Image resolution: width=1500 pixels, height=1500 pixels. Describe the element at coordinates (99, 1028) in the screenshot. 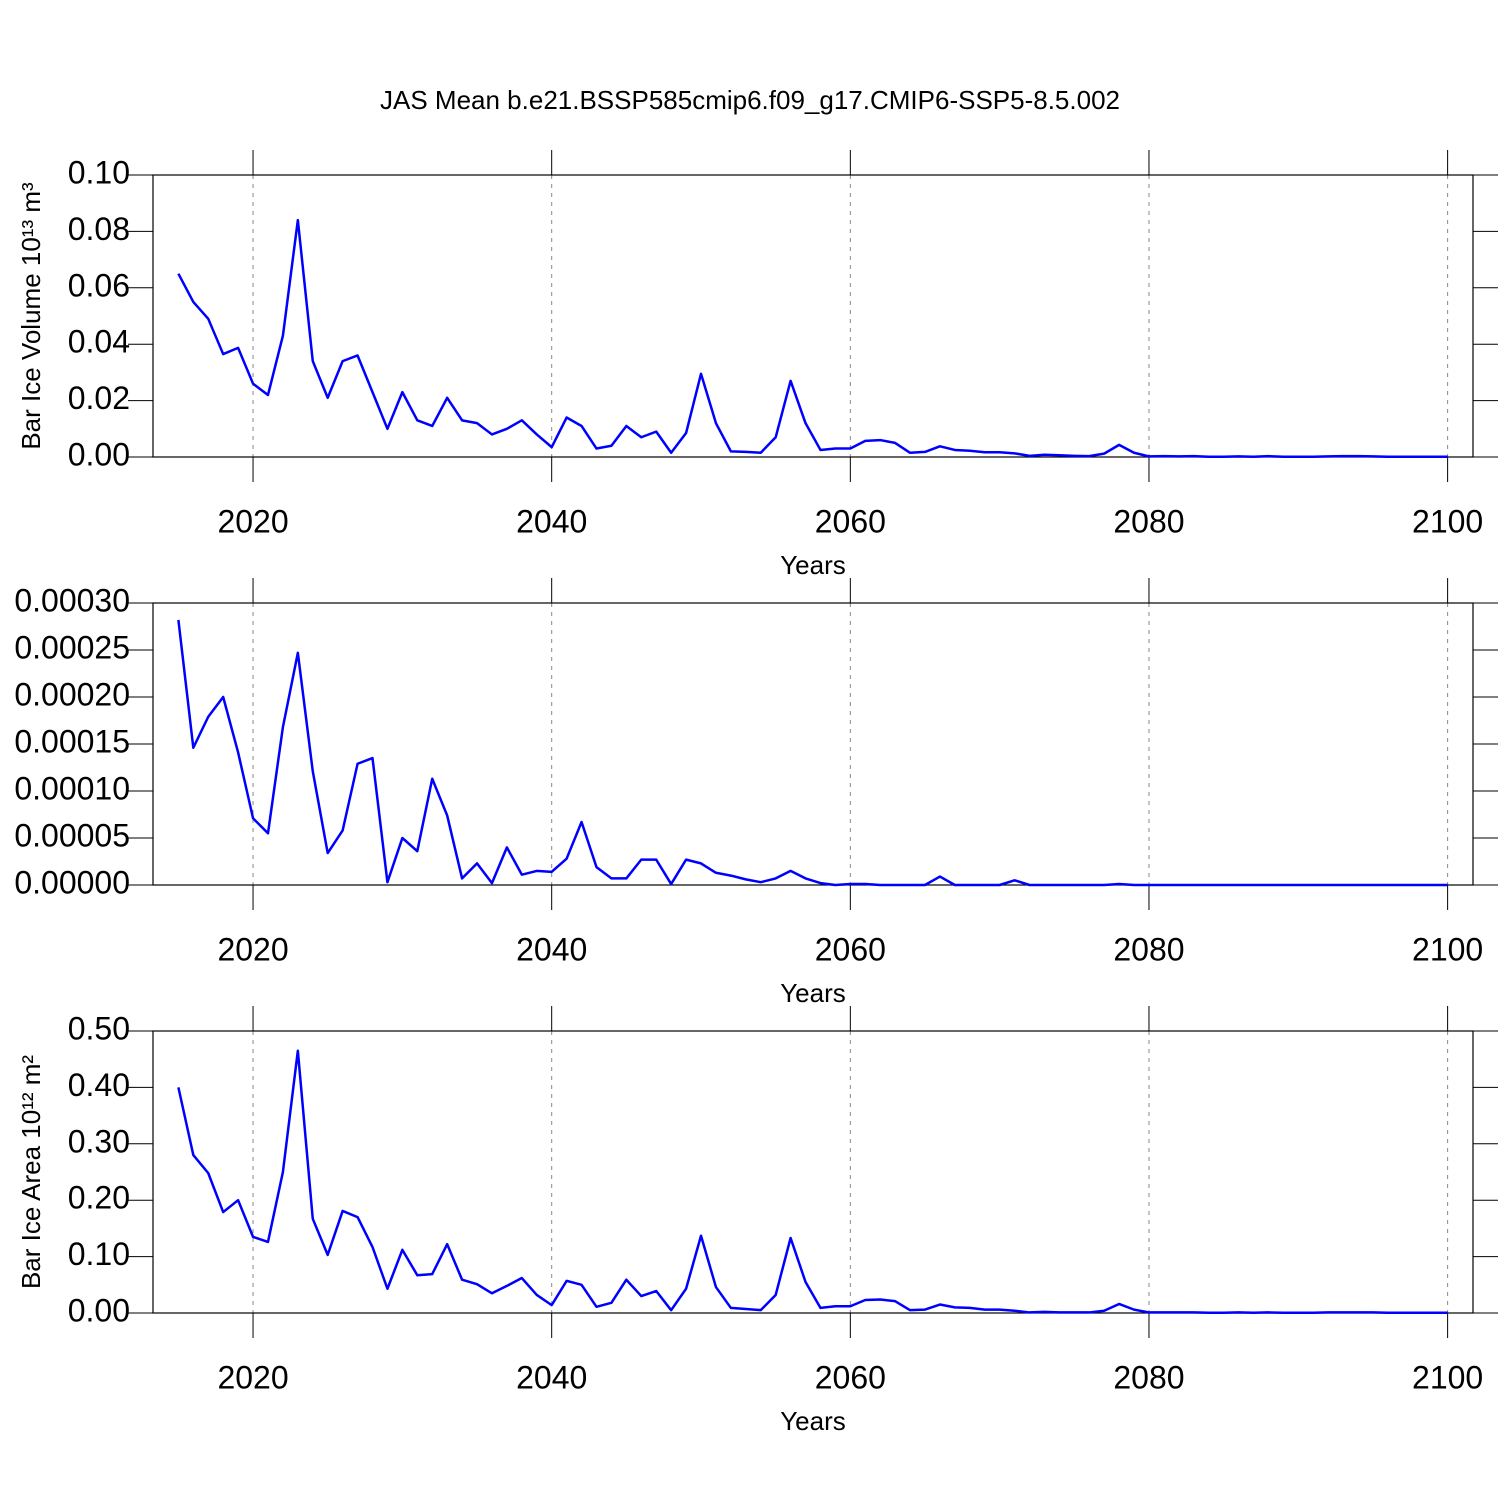

I see `y-tick-label: 0.50` at that location.